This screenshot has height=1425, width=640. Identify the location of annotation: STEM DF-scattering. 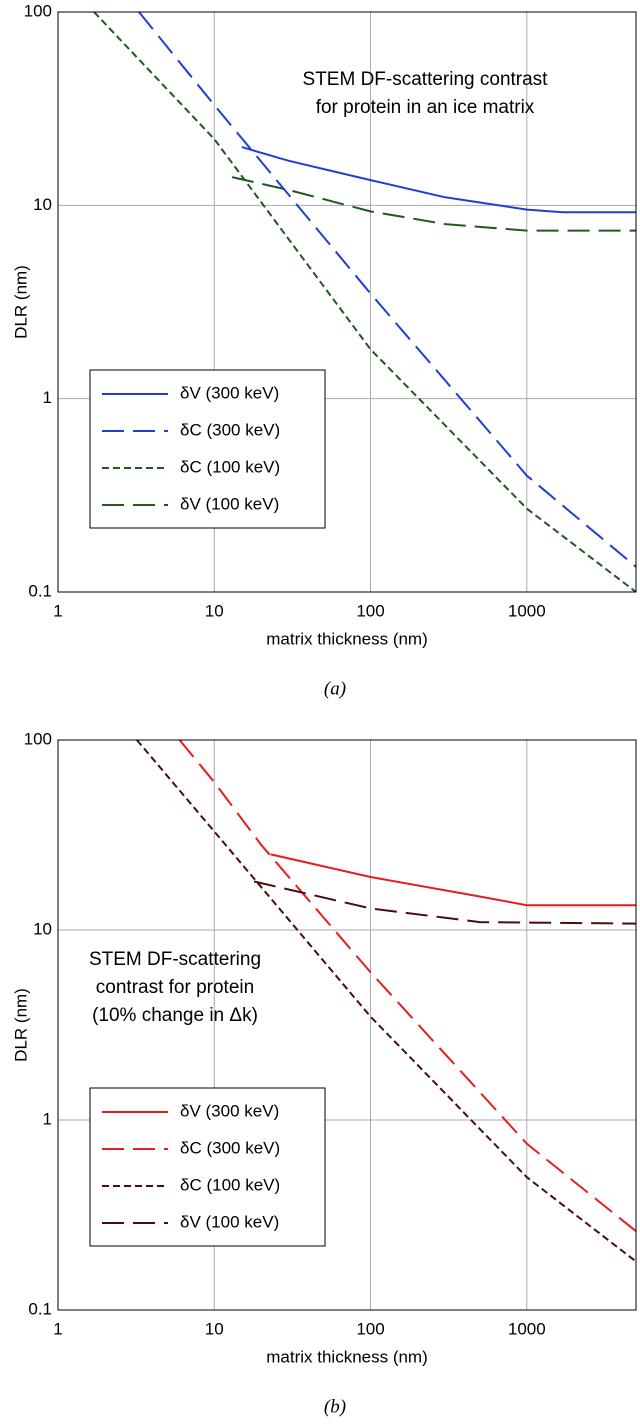
(175, 959).